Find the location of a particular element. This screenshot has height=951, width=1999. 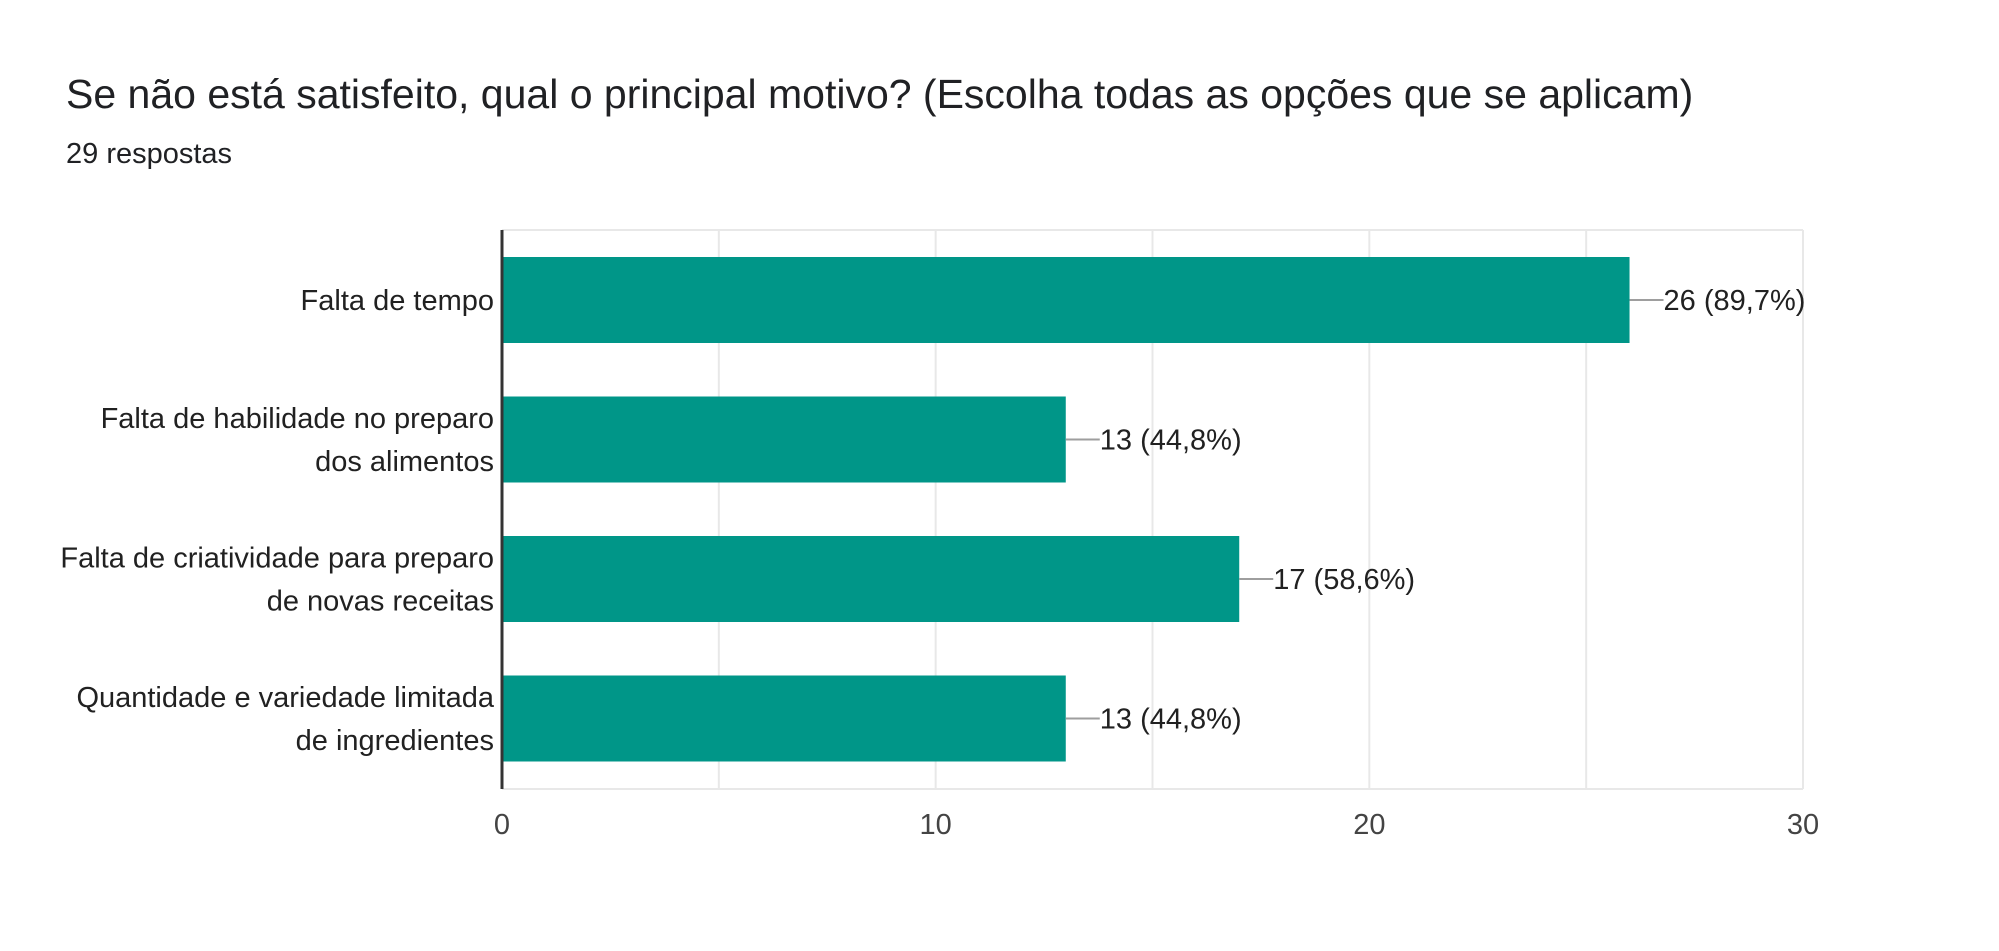

category-label: Falta de criatividade para preparo is located at coordinates (277, 559).